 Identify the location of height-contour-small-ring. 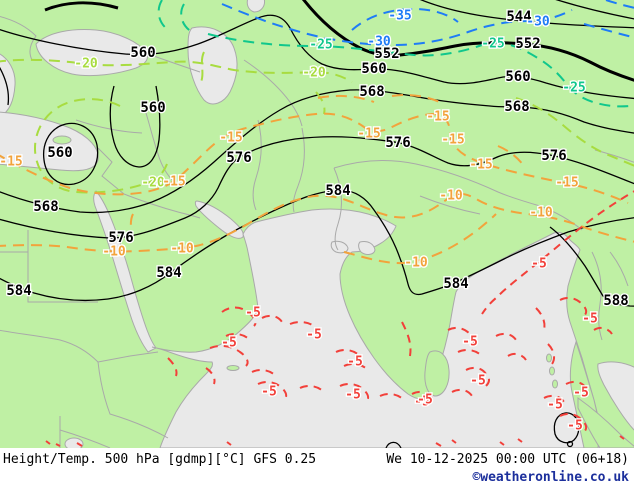
(570, 444).